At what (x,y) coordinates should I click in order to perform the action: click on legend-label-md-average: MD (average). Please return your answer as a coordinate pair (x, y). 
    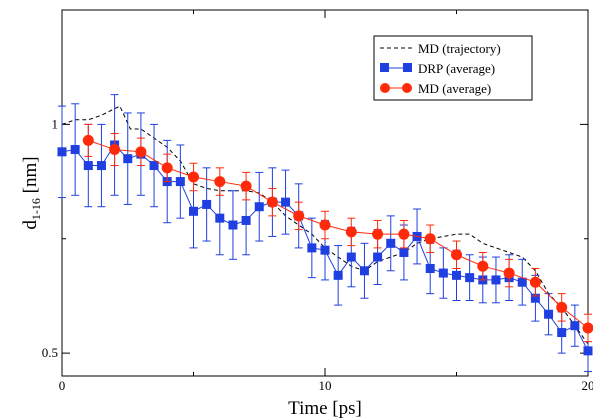
    Looking at the image, I should click on (454, 88).